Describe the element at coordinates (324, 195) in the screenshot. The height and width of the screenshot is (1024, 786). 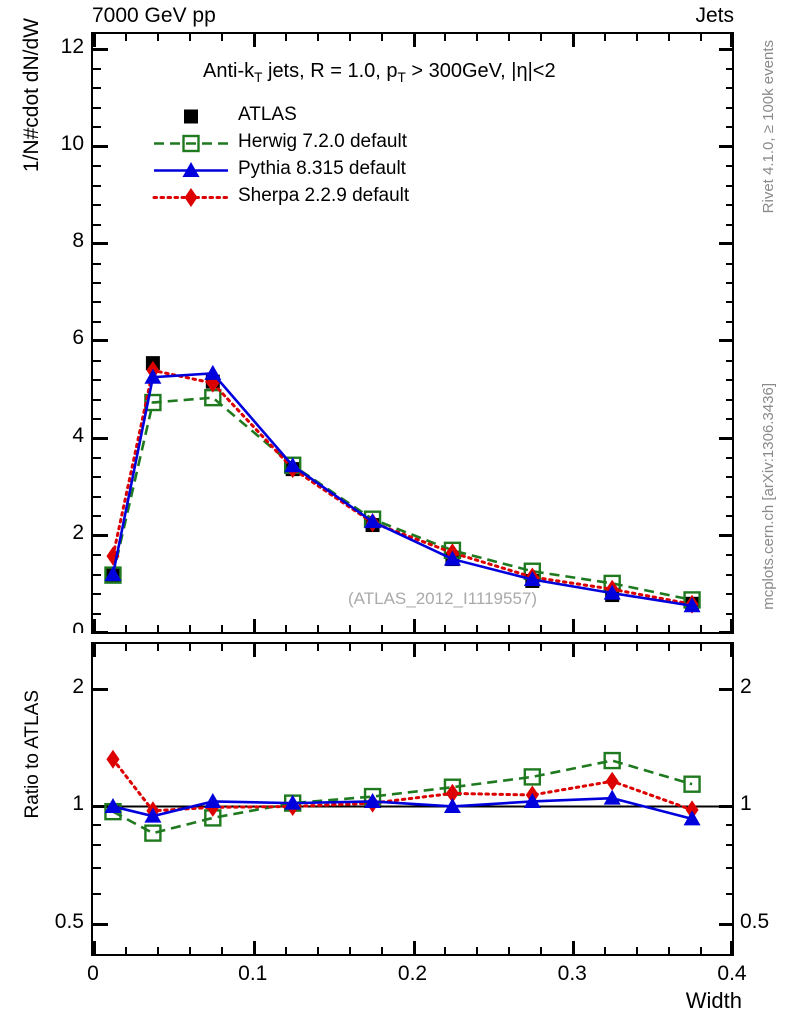
I see `legend-label: Sherpa 2.2.9 default` at that location.